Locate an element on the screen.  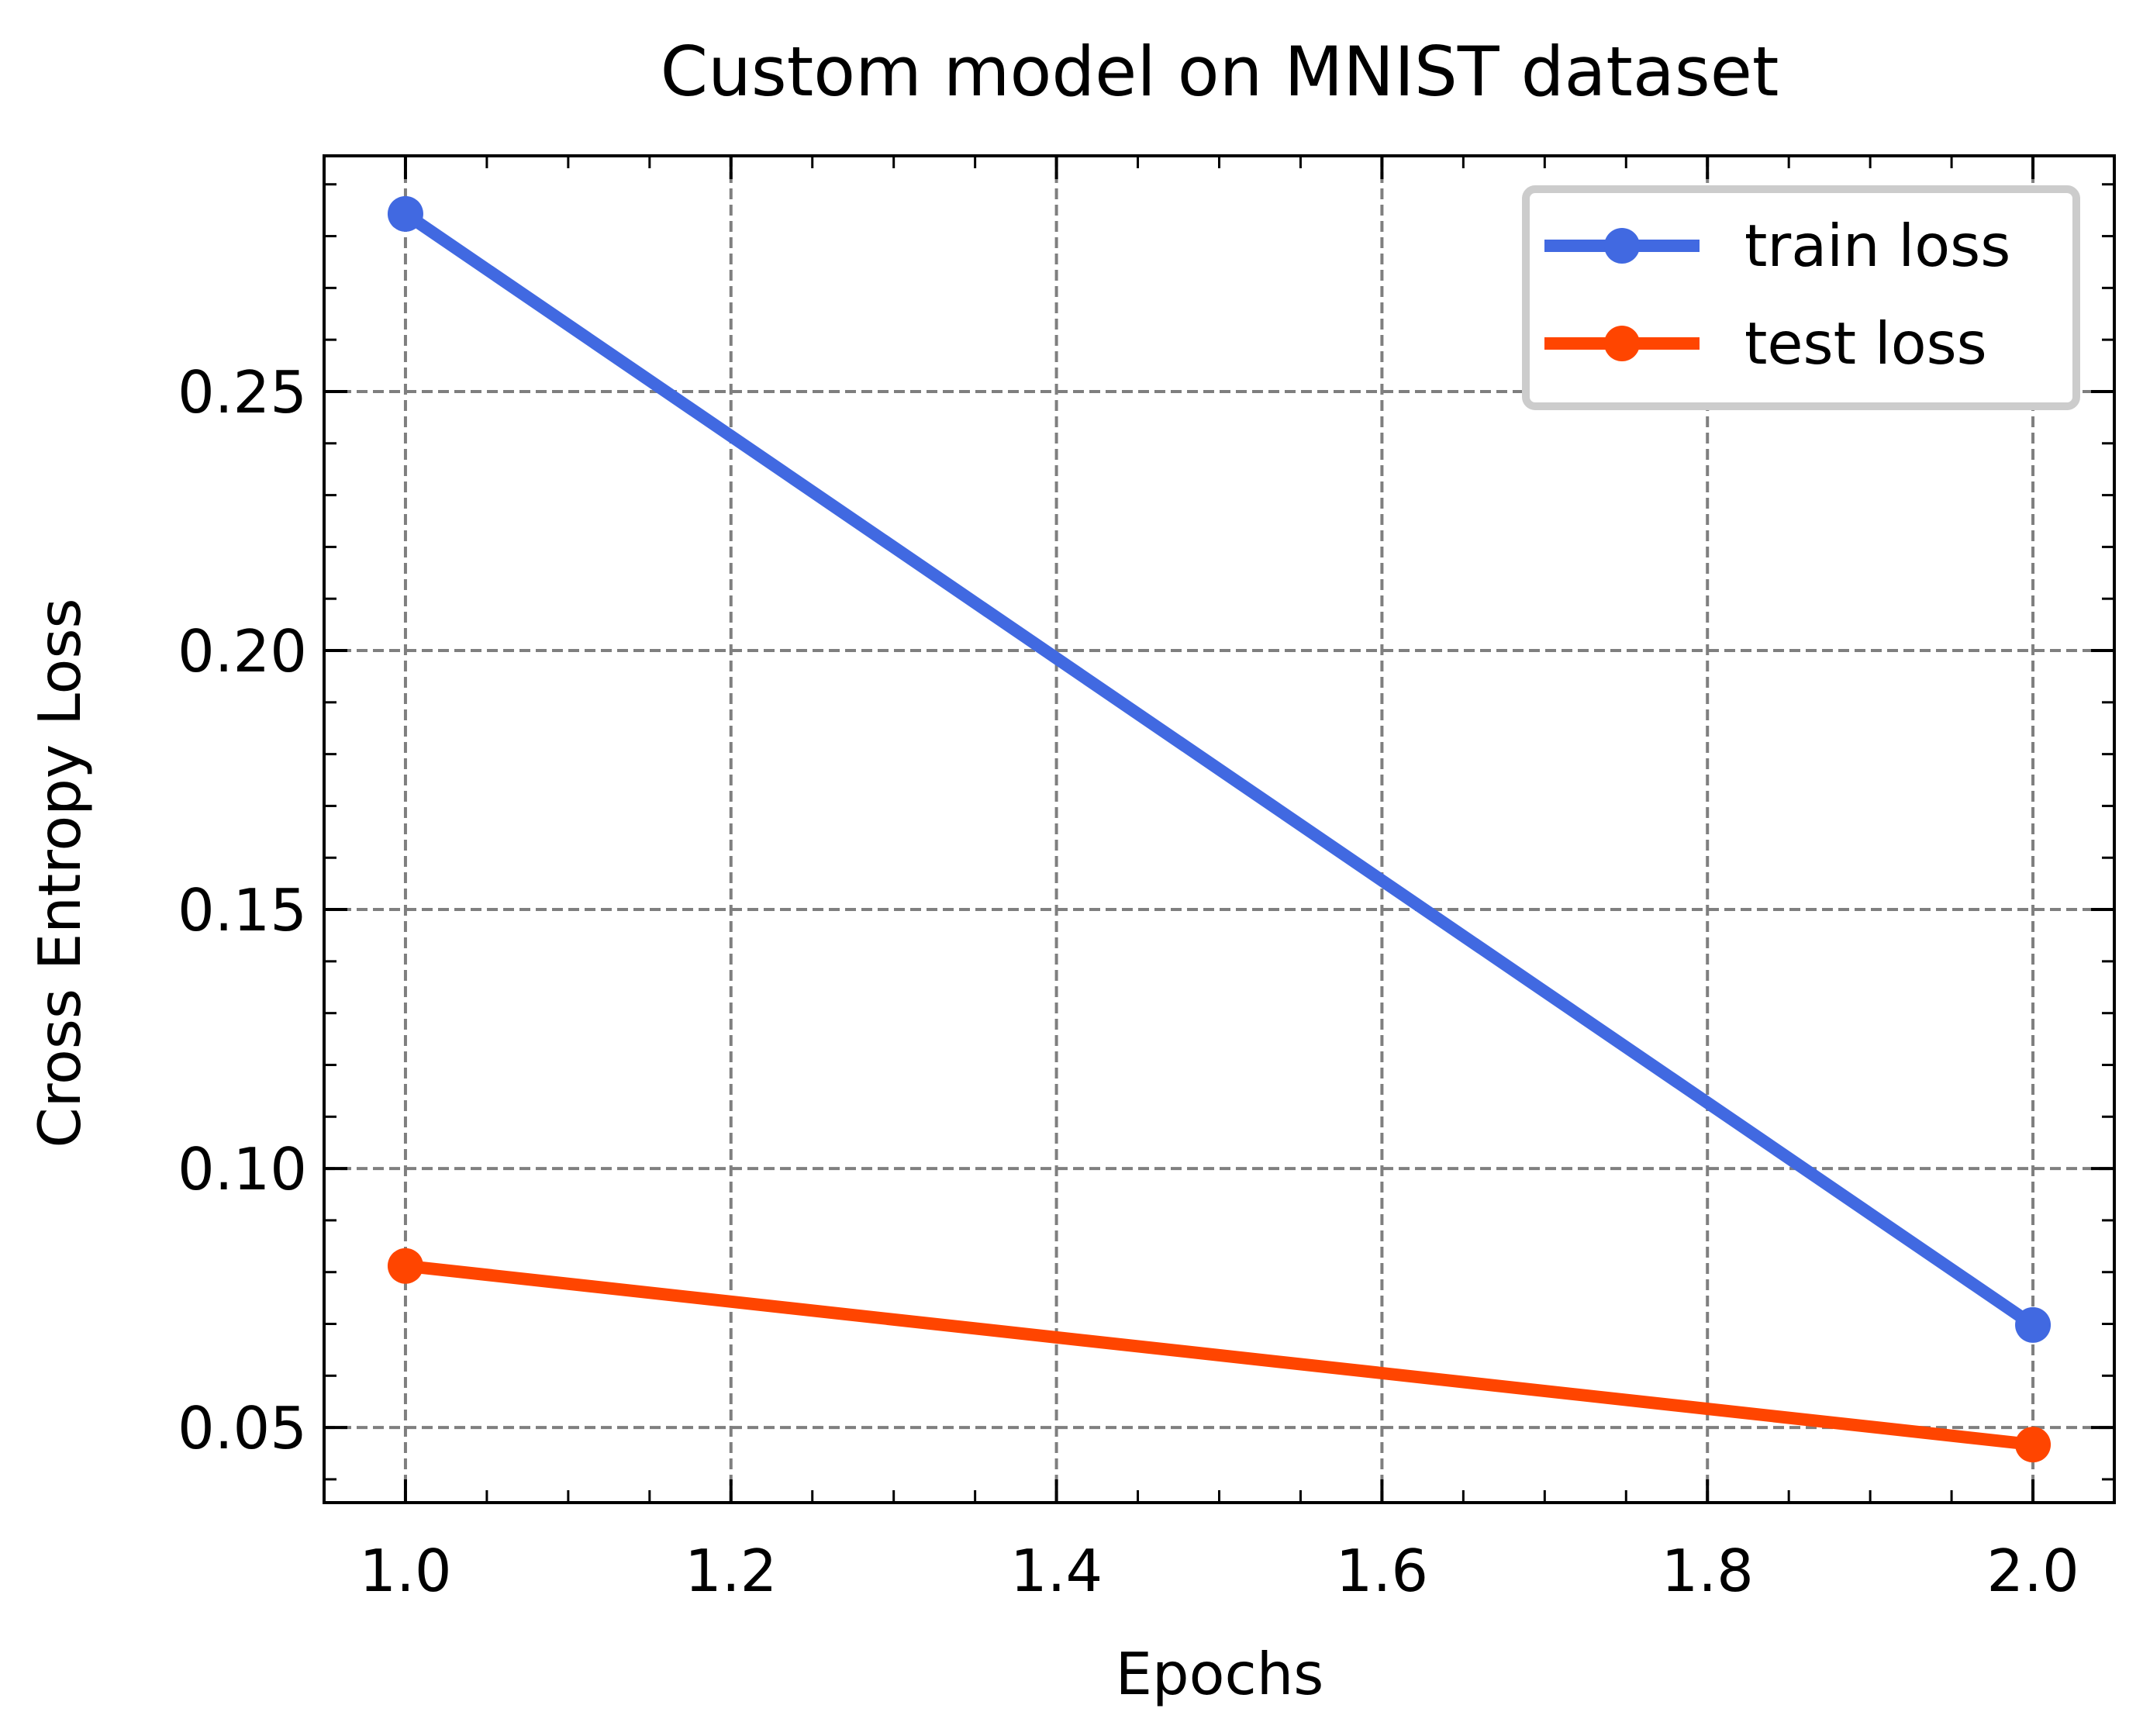
legend: train loss test loss is located at coordinates (1801, 297).